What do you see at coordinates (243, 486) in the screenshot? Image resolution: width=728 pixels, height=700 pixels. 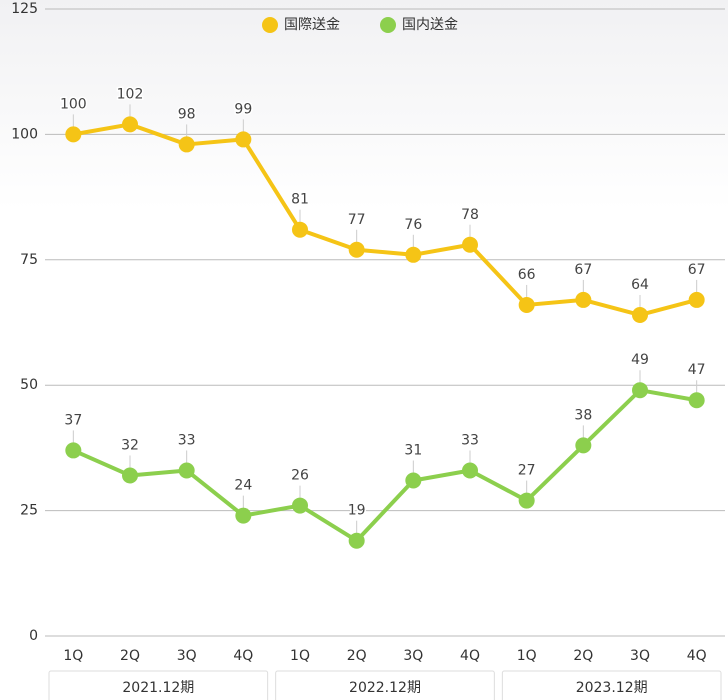 I see `data-label: 24` at bounding box center [243, 486].